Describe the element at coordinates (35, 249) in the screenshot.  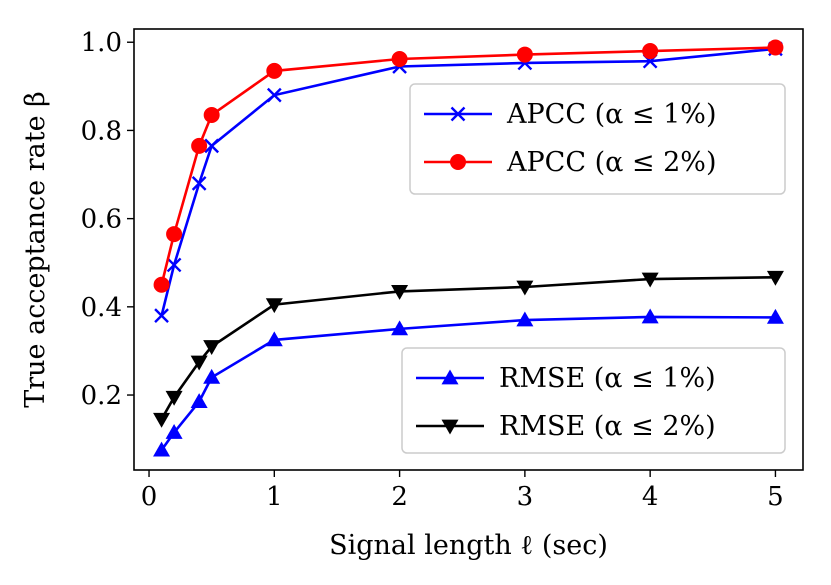
I see `y-axis-label: True acceptance rate β` at that location.